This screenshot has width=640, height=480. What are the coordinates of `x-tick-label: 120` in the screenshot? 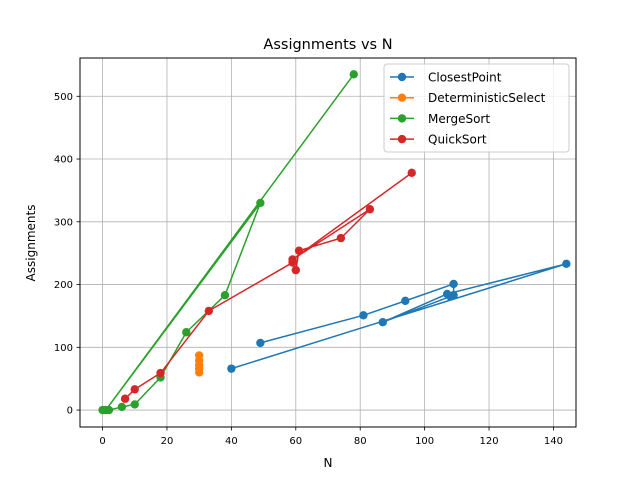 It's located at (488, 441).